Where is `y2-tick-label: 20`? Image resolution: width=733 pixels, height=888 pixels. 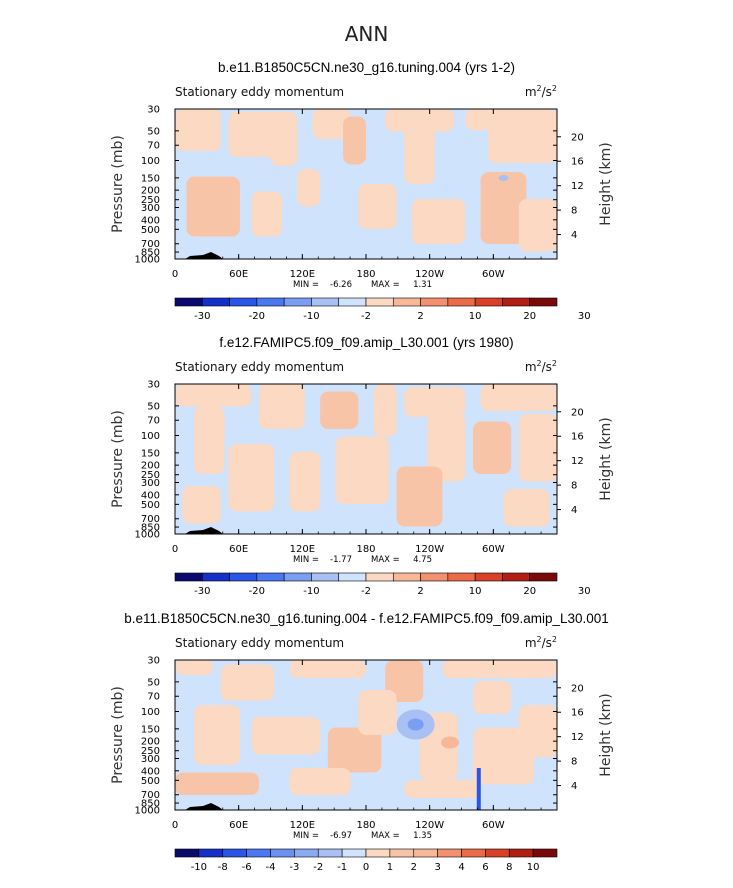
y2-tick-label: 20 is located at coordinates (577, 688).